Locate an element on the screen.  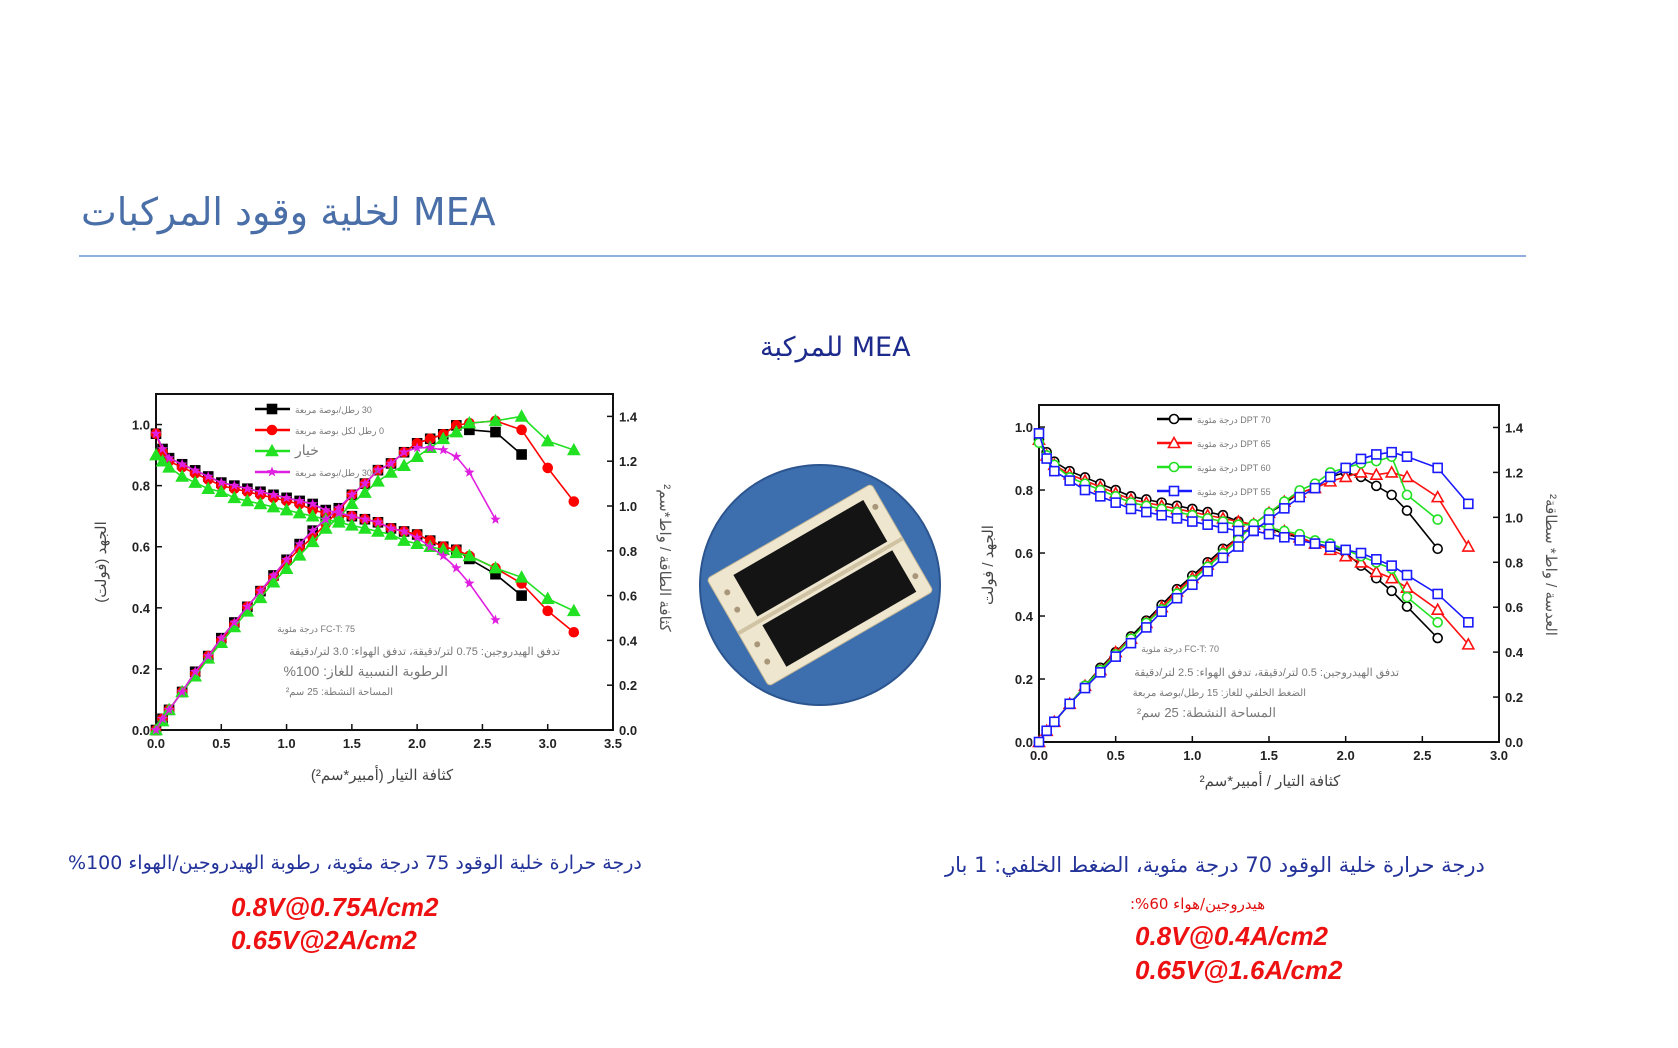
y2-tick-label: 1.2 is located at coordinates (1514, 472).